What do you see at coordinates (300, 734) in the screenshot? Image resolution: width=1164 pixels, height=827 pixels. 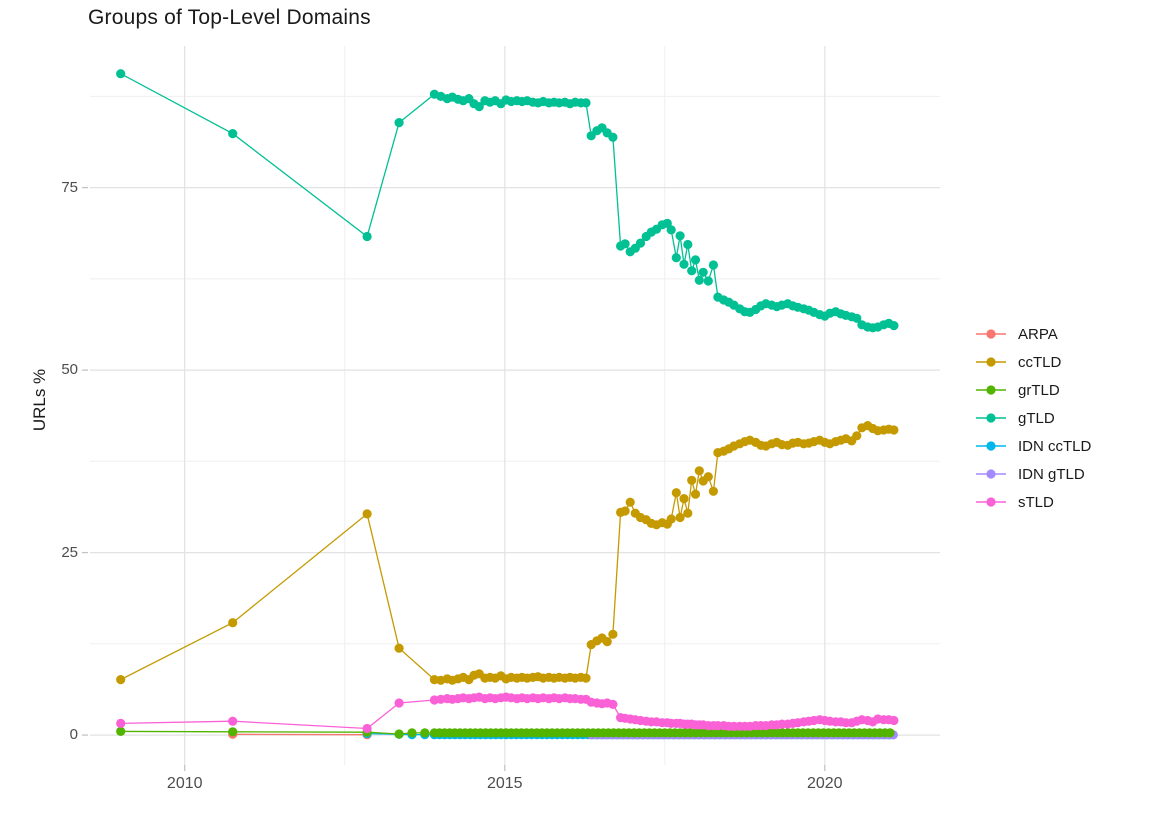 I see `series-arpa` at bounding box center [300, 734].